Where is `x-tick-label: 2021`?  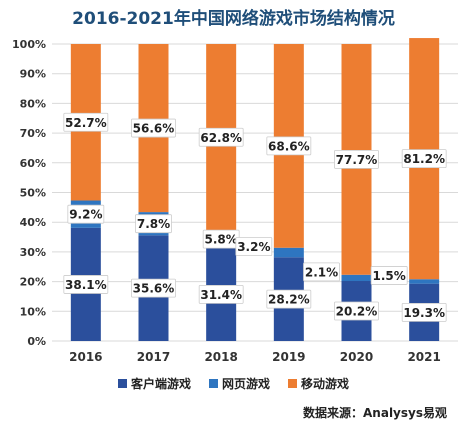 x-tick-label: 2021 is located at coordinates (423, 357).